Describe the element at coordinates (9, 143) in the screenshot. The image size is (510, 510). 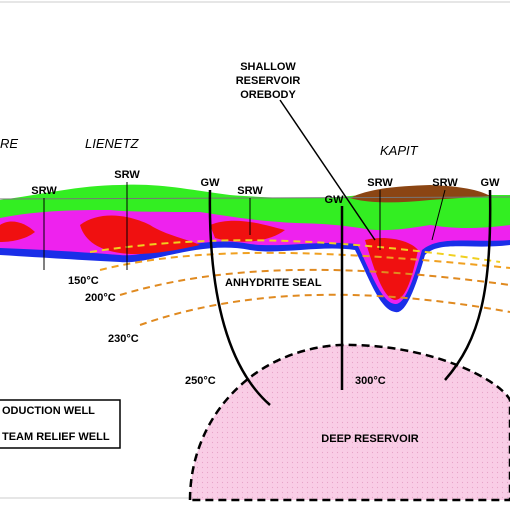
I see `area-label: RE` at that location.